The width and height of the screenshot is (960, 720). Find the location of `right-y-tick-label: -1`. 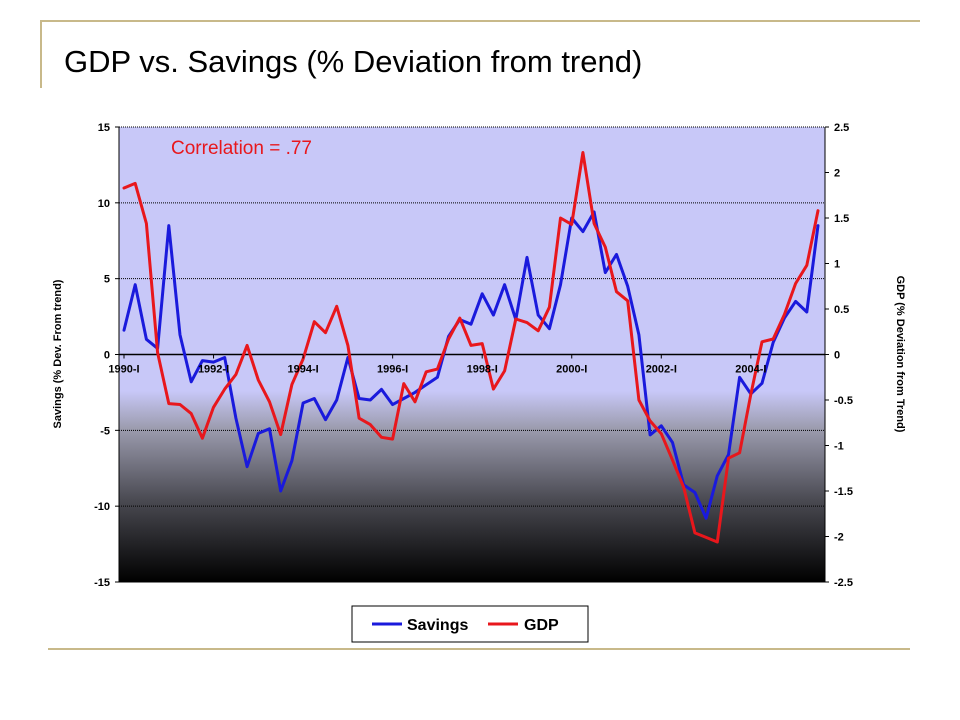

right-y-tick-label: -1 is located at coordinates (839, 447).